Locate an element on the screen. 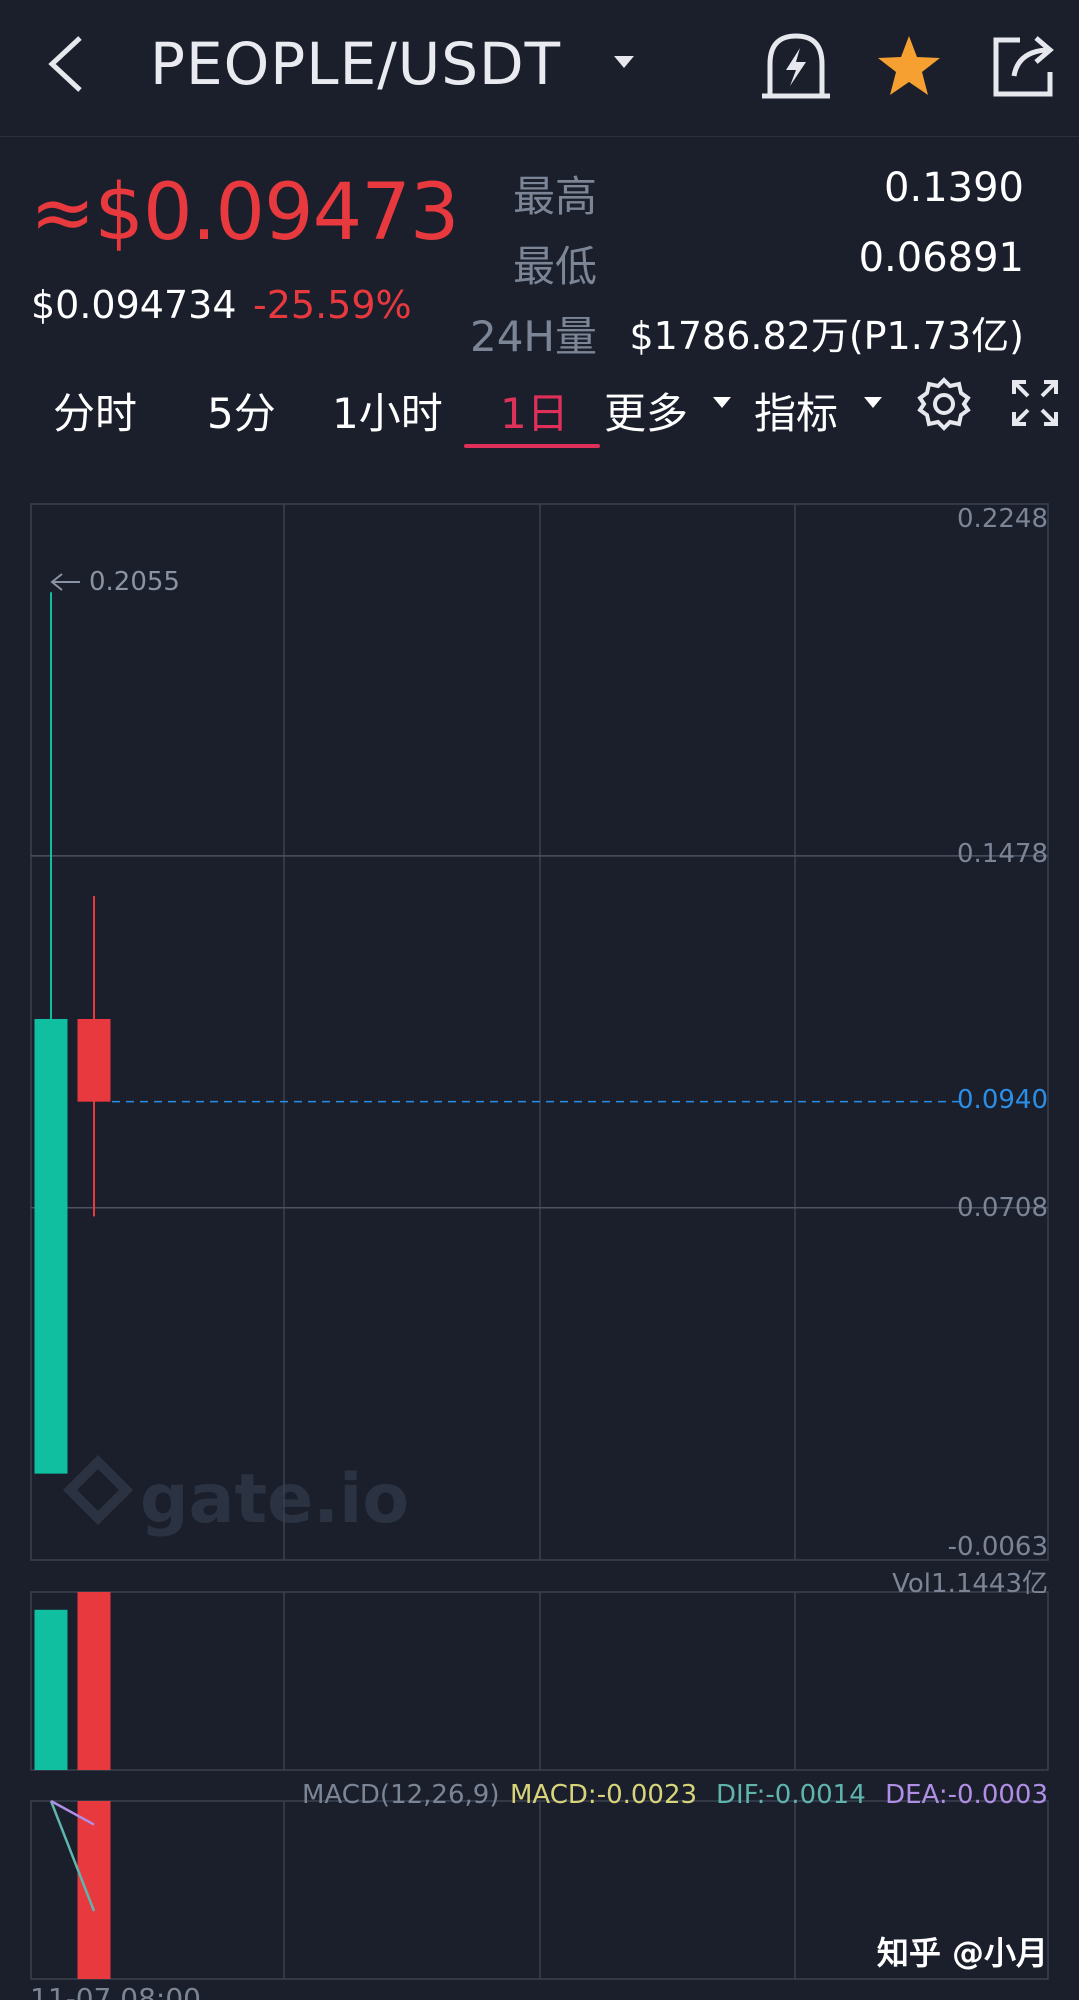 The width and height of the screenshot is (1079, 2000). fullscreen-icon is located at coordinates (1035, 403).